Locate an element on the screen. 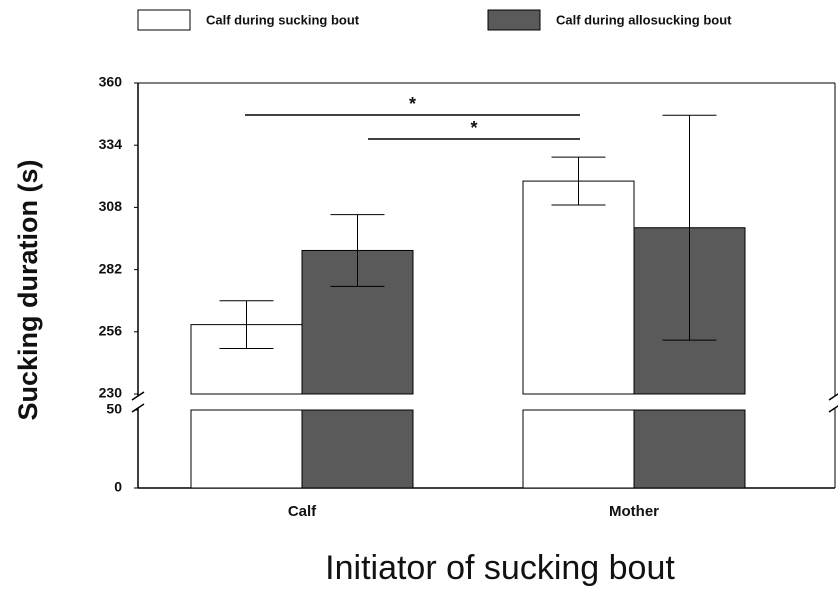 The width and height of the screenshot is (838, 592). y-tick-label: 308 is located at coordinates (111, 206).